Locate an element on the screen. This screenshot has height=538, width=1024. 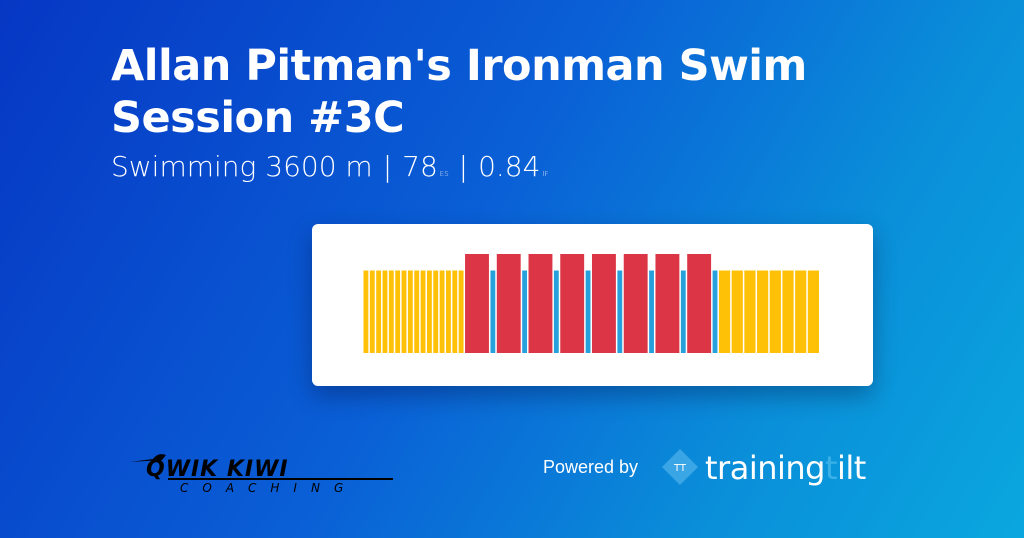
svg-text: COACHING is located at coordinates (268, 488).